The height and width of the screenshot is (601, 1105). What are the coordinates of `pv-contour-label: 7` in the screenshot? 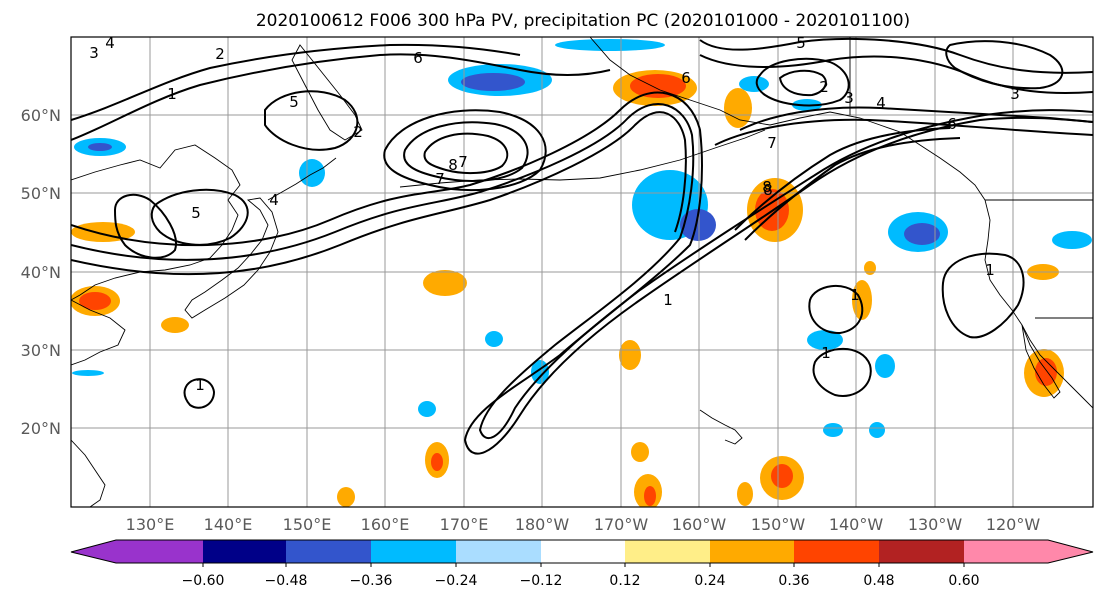 It's located at (440, 179).